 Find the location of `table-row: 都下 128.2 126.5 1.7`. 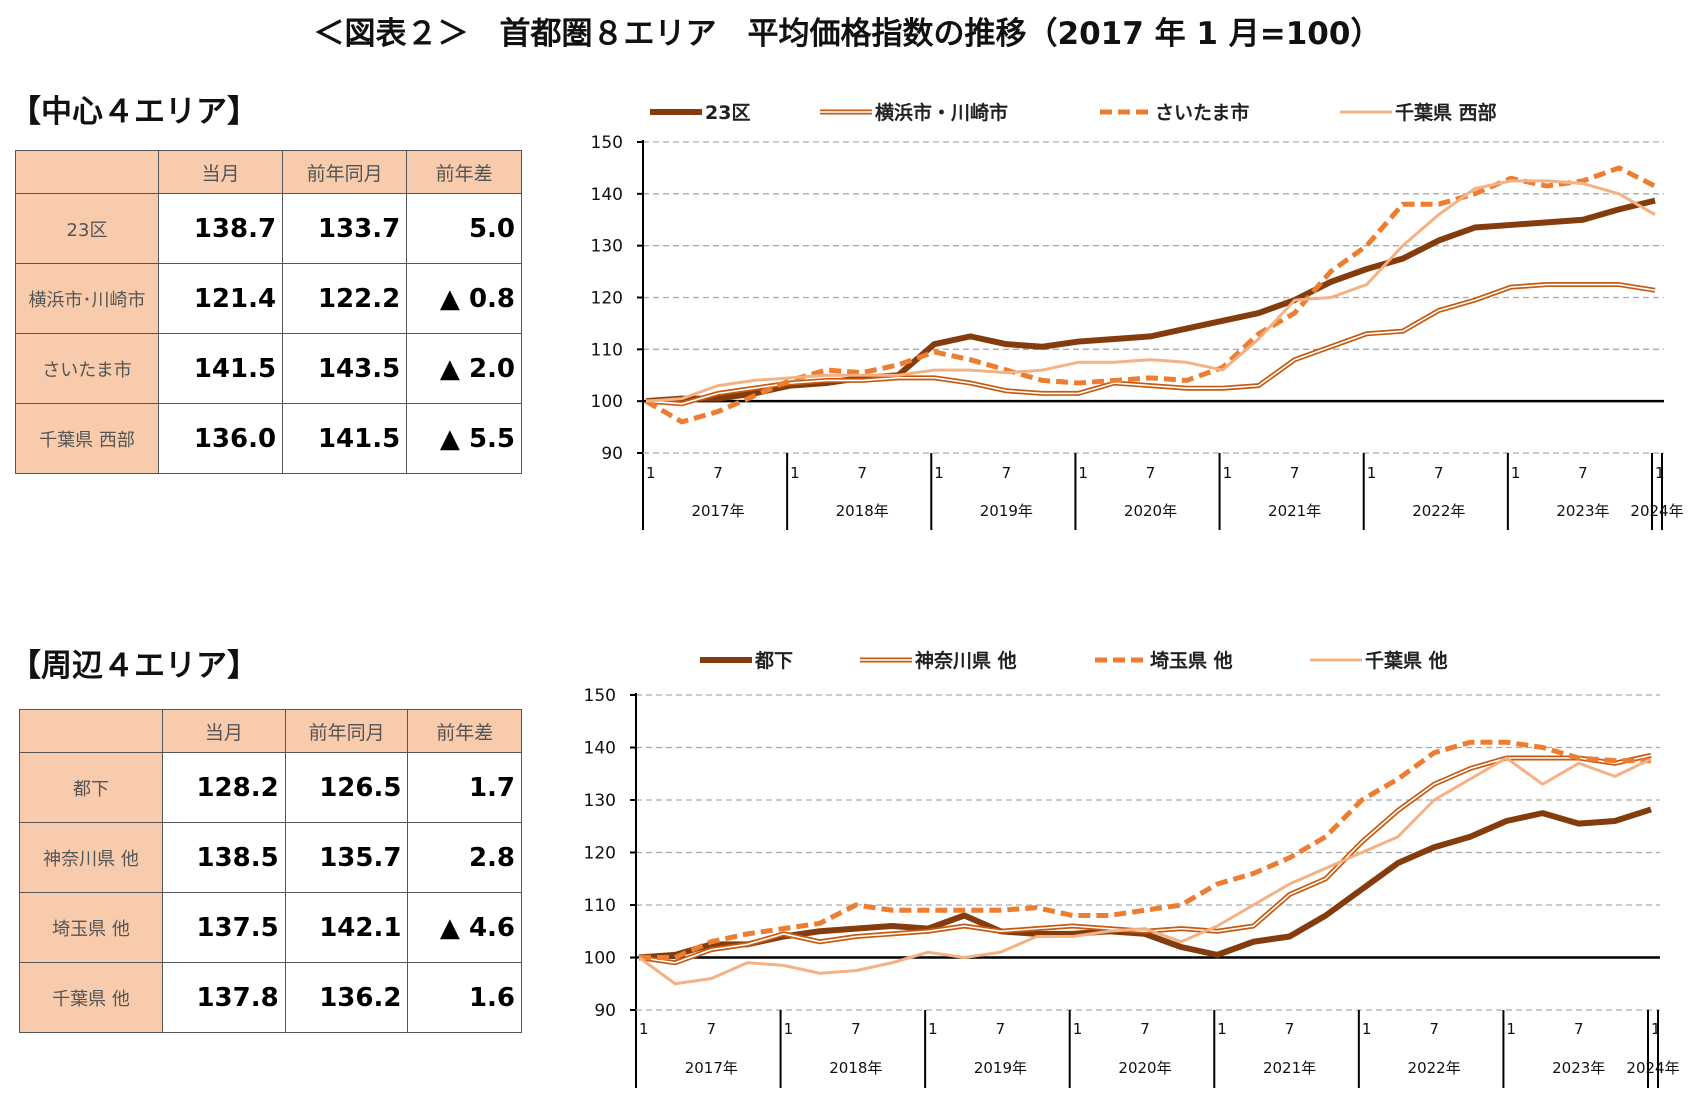

table-row: 都下 128.2 126.5 1.7 is located at coordinates (270, 787).